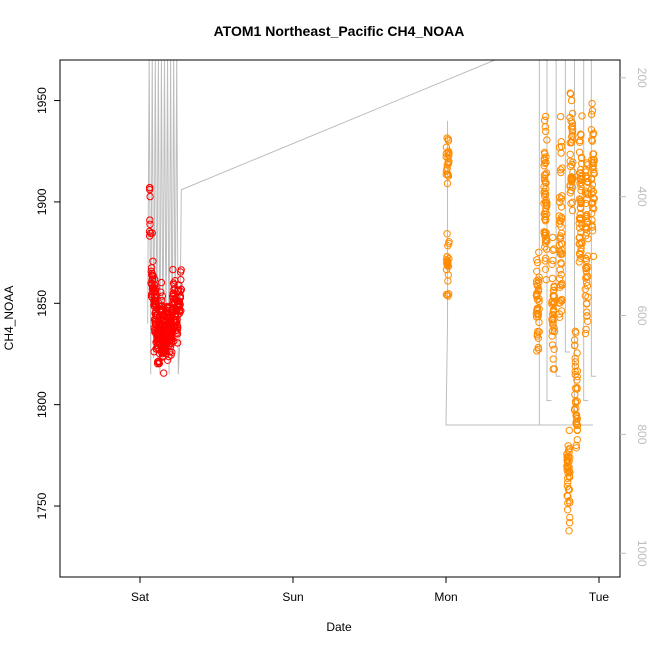  Describe the element at coordinates (42, 201) in the screenshot. I see `y-tick-label-1900: 1900` at that location.